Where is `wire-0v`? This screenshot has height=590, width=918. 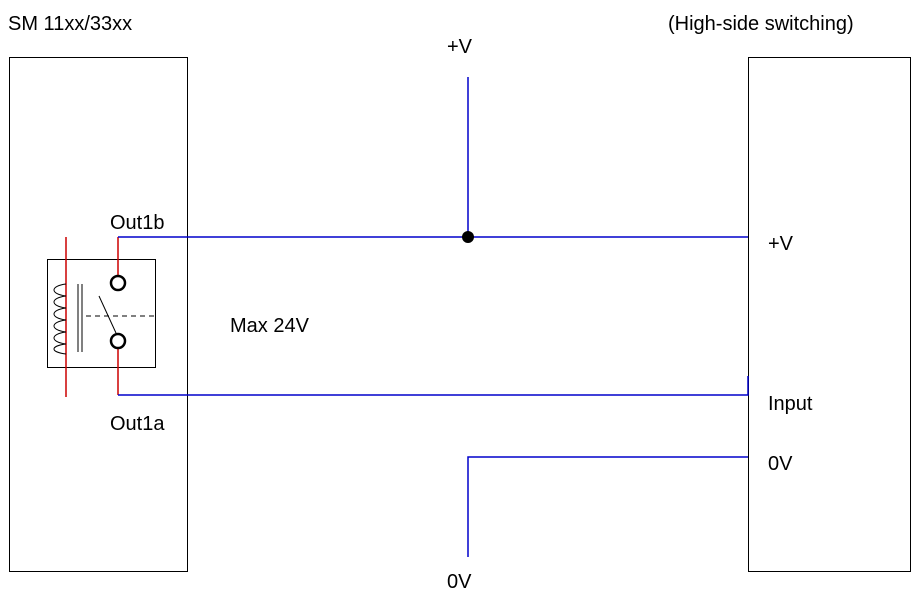 wire-0v is located at coordinates (607, 506).